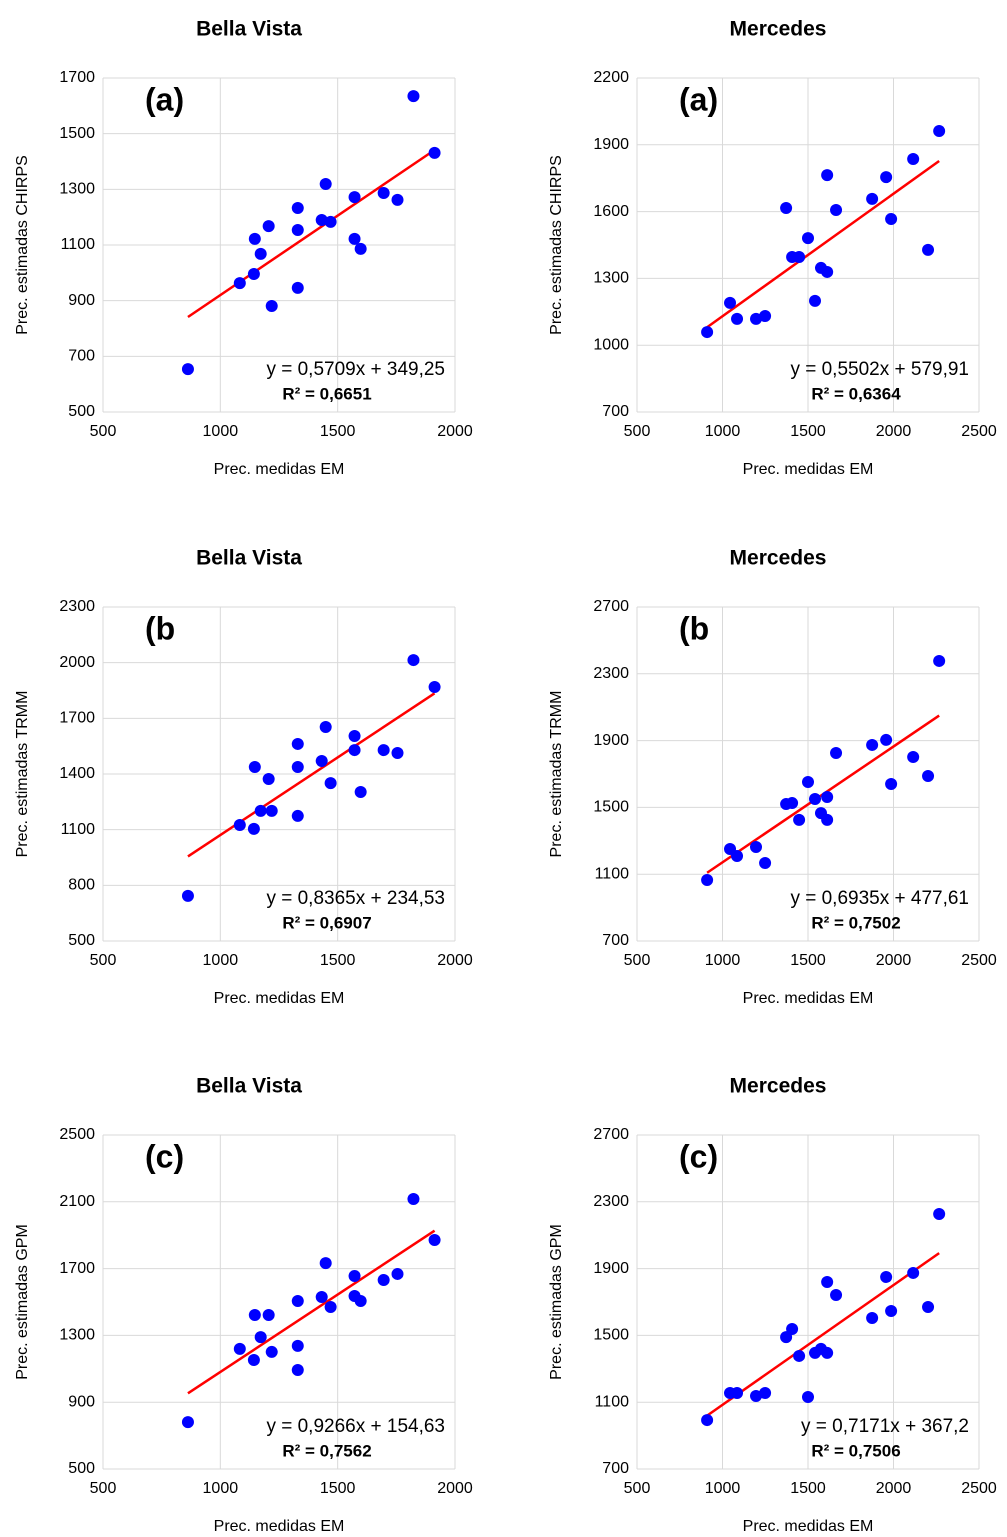 This screenshot has height=1537, width=1007. Describe the element at coordinates (611, 211) in the screenshot. I see `y-tick-label: 1600` at that location.